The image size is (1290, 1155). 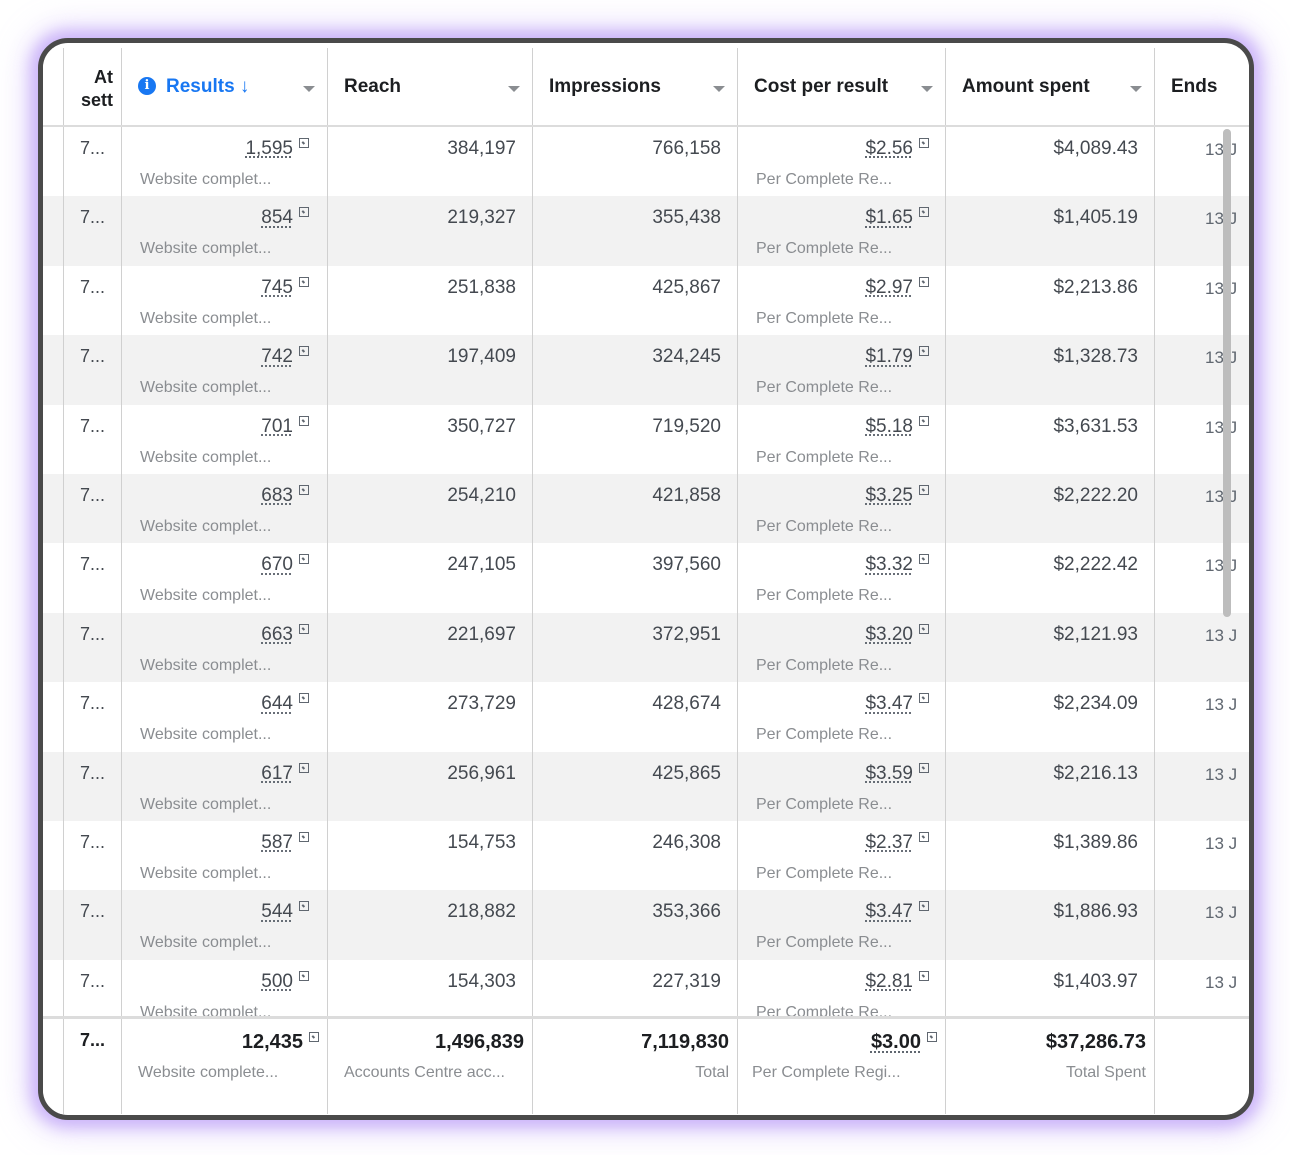 What do you see at coordinates (897, 426) in the screenshot?
I see `cost-per-result-value: $5.18` at bounding box center [897, 426].